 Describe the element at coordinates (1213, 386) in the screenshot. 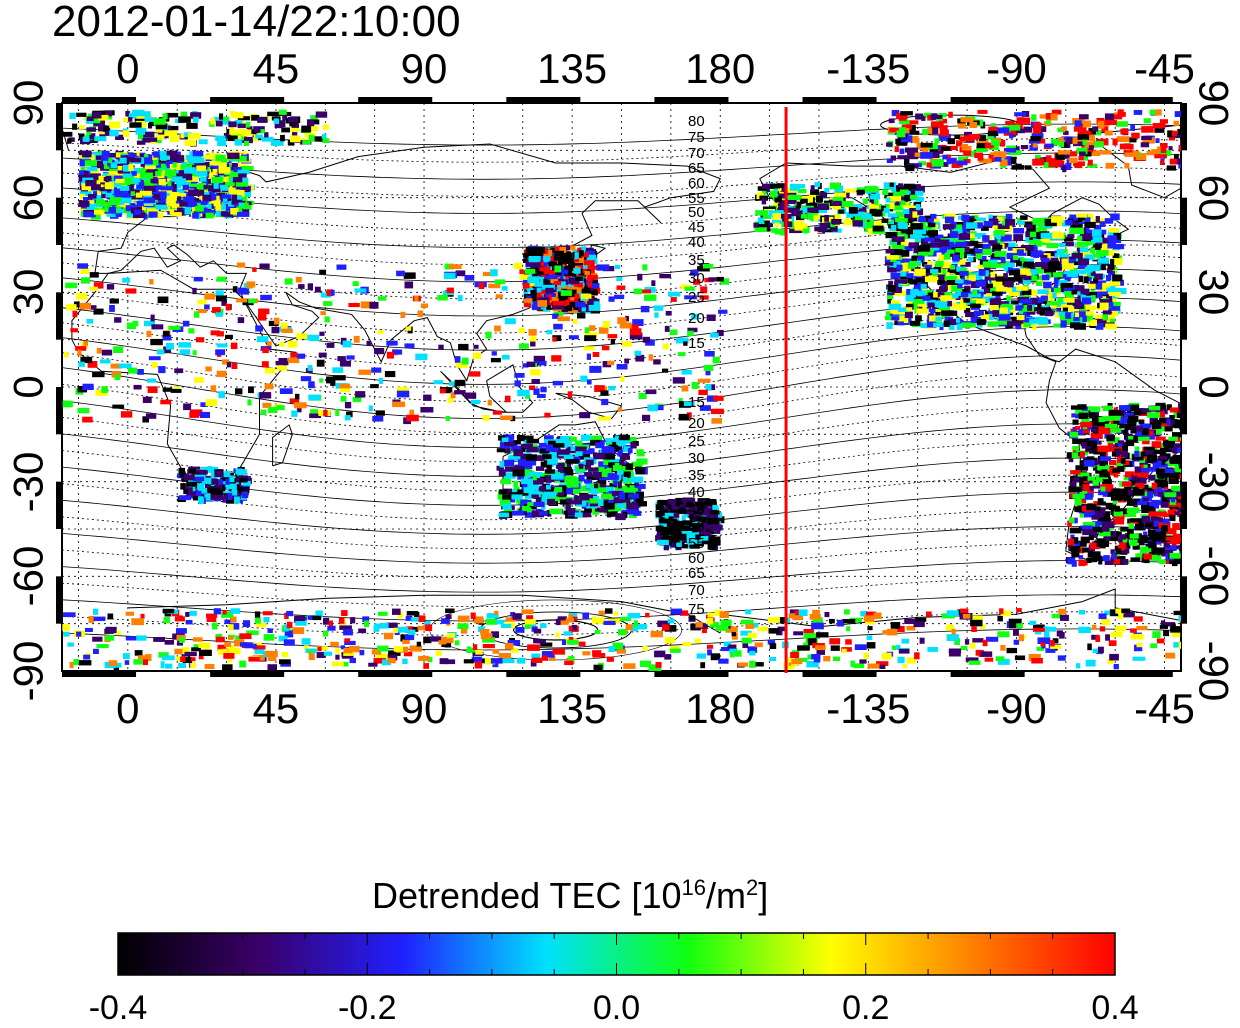

I see `lat-tick-right: 0` at that location.